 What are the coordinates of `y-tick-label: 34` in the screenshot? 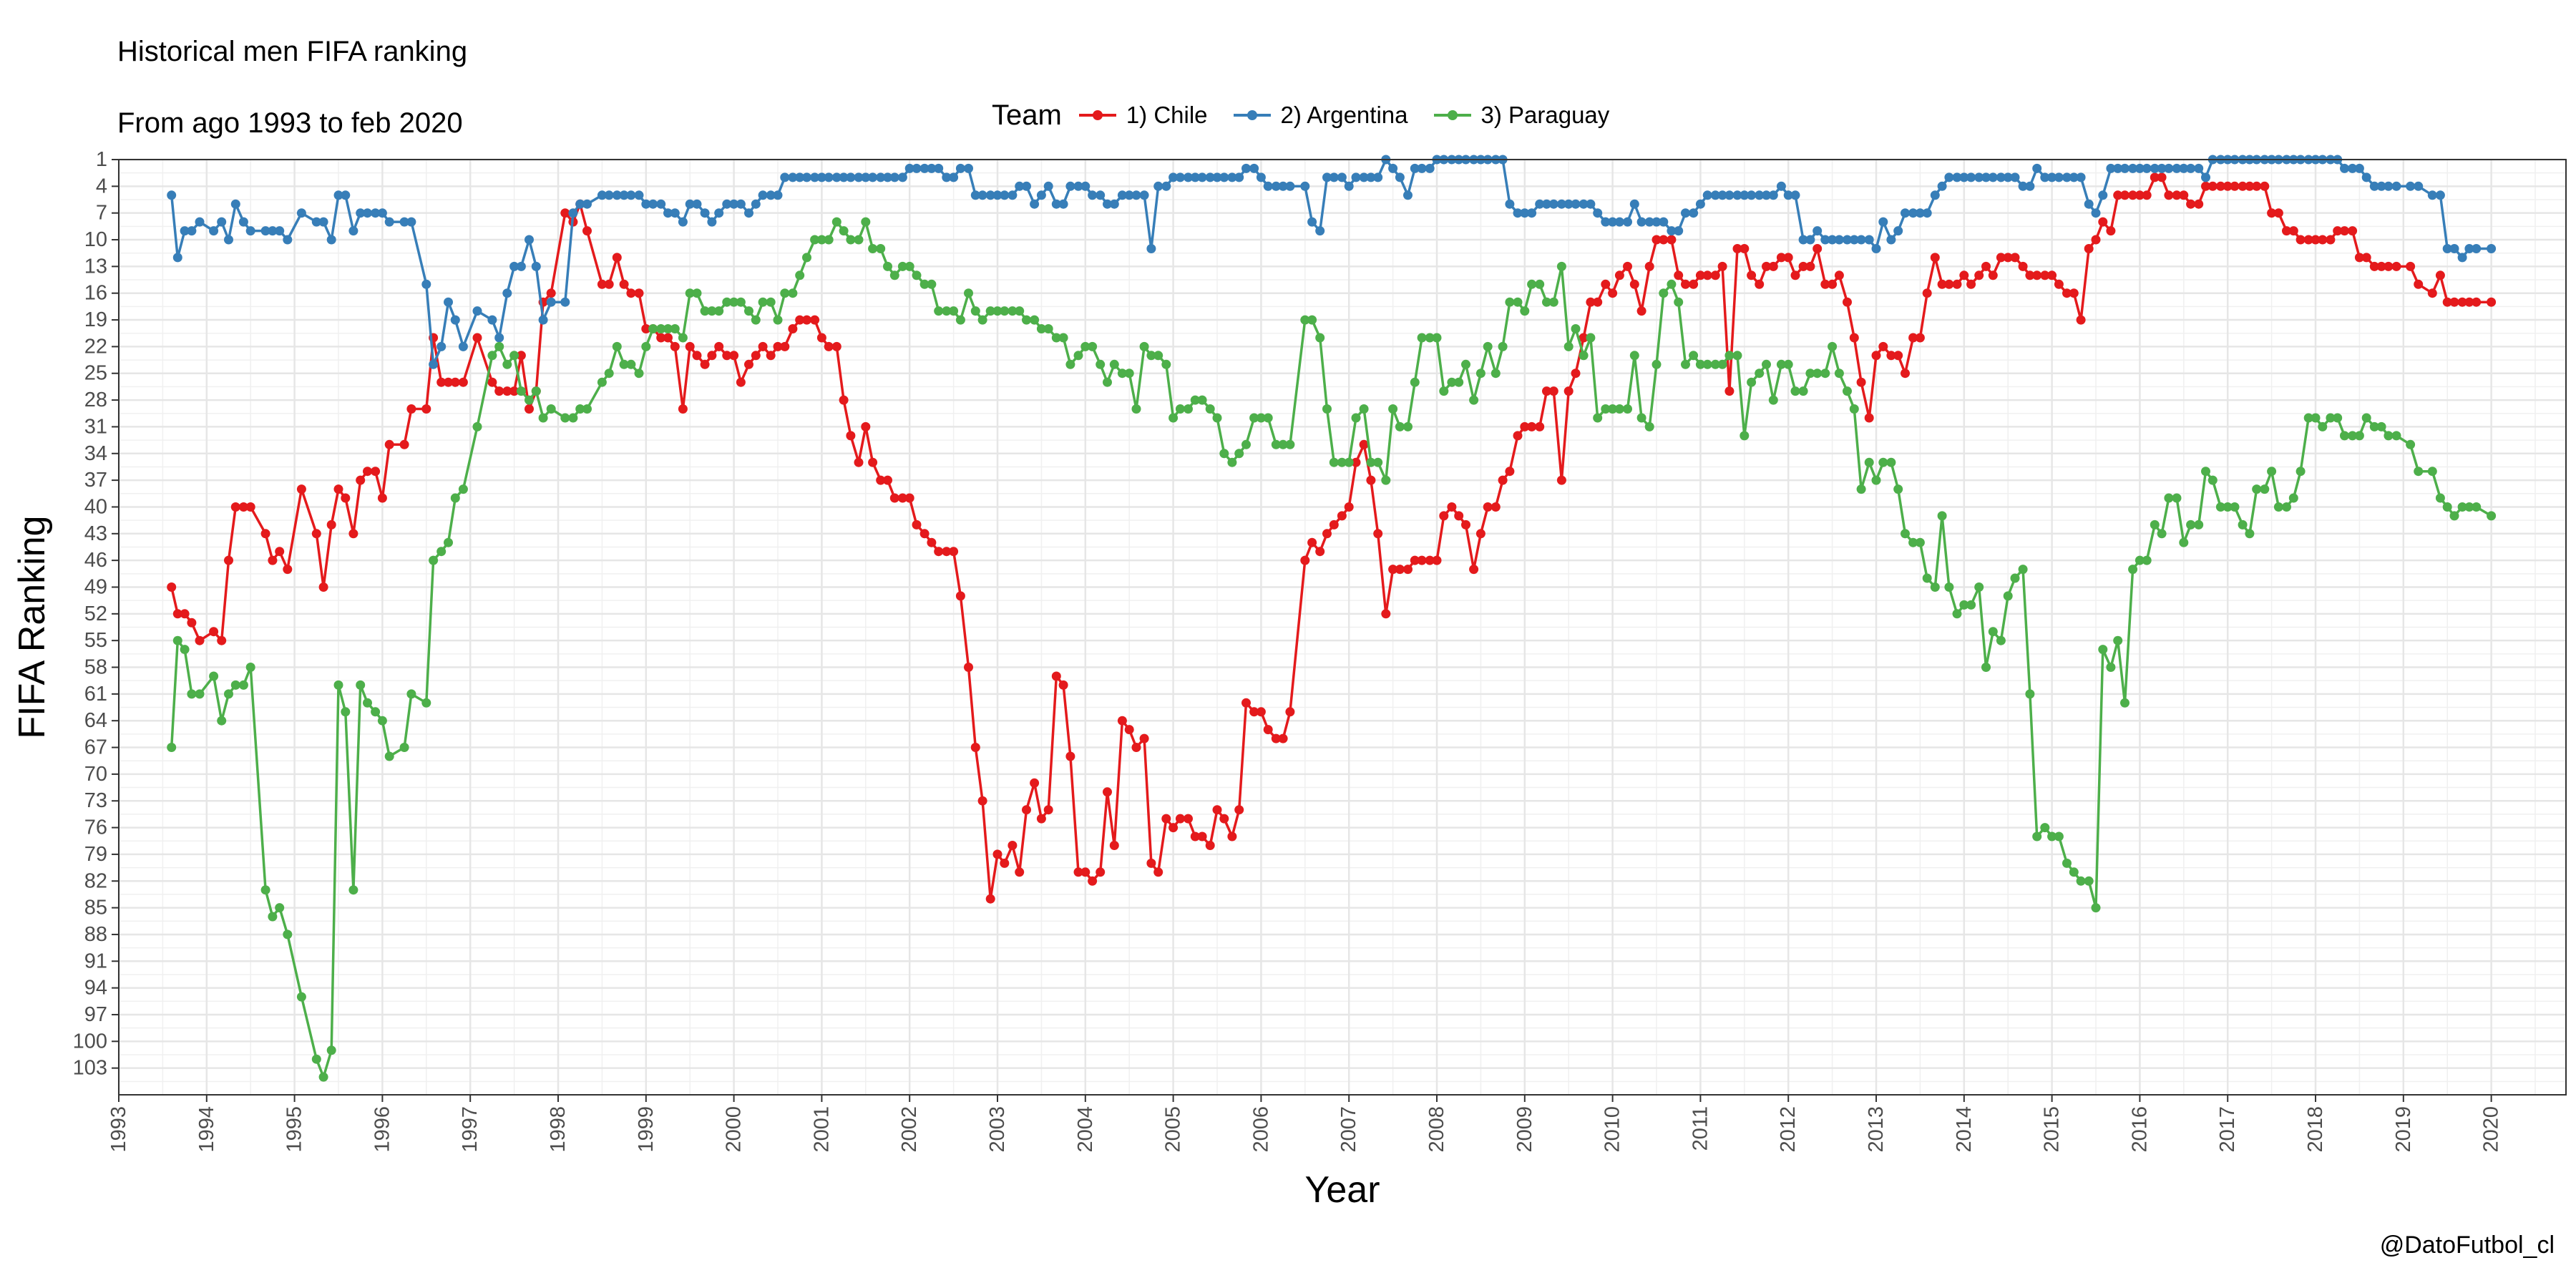 It's located at (95, 453).